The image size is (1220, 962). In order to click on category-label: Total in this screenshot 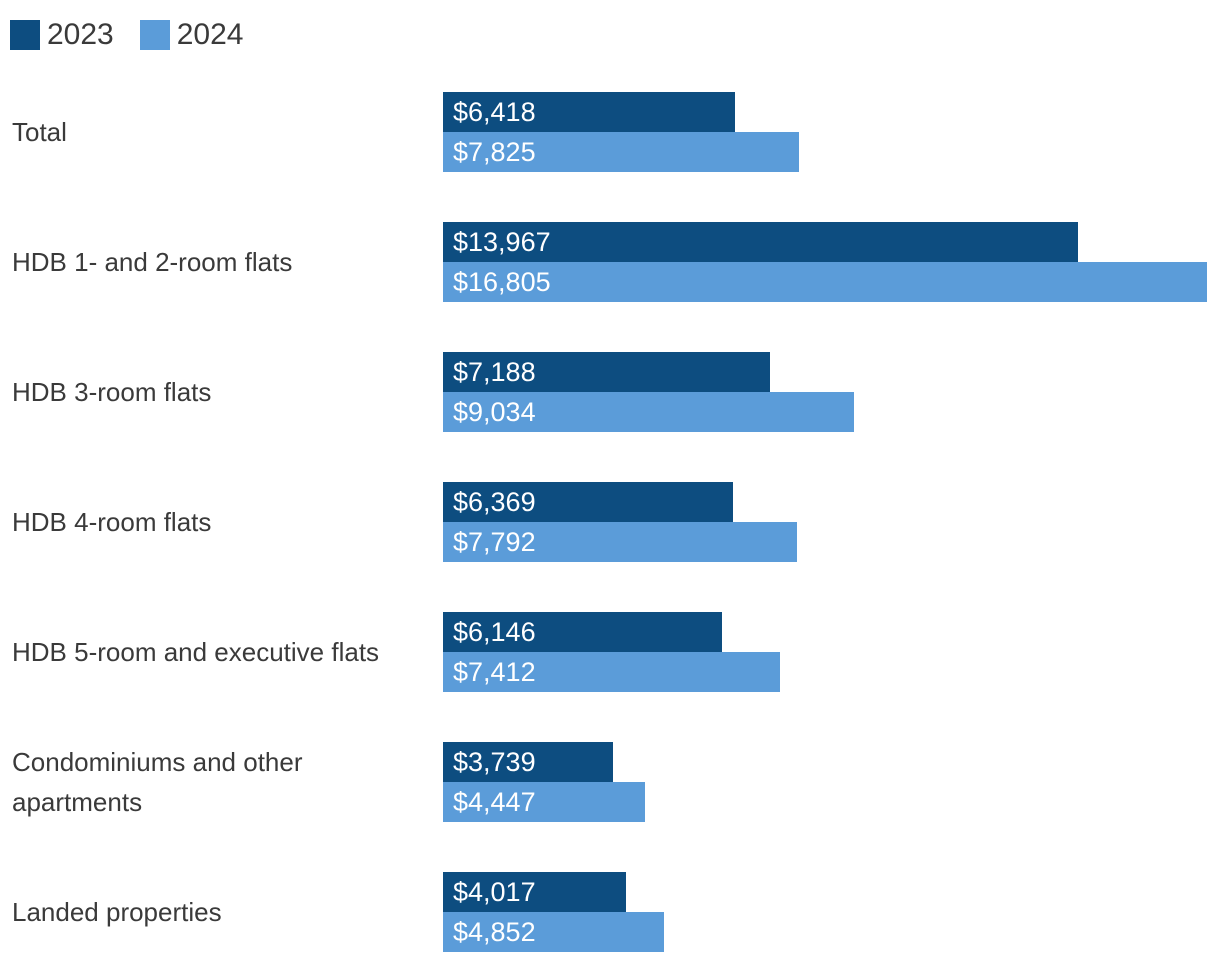, I will do `click(39, 132)`.